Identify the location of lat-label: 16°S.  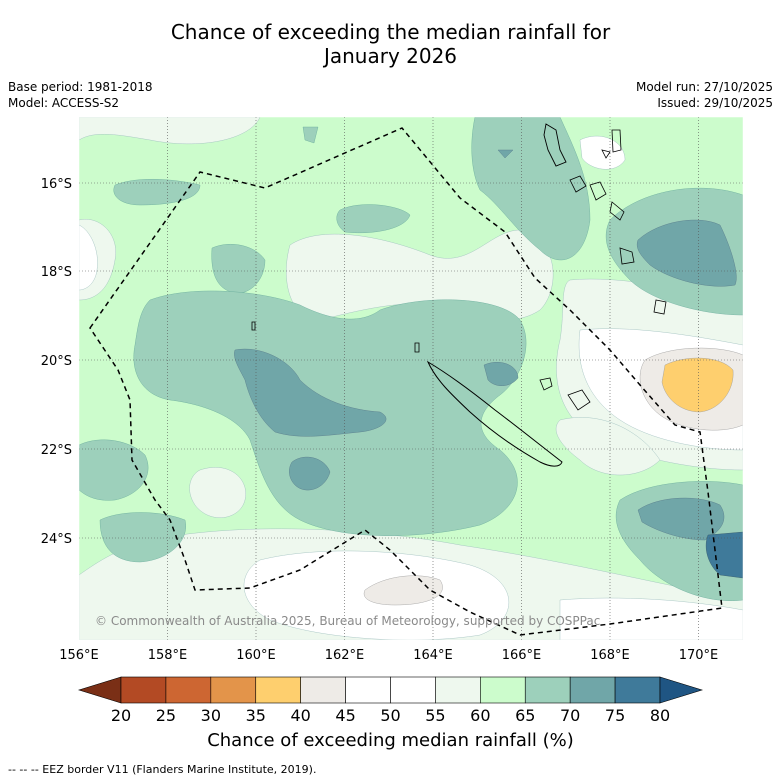
(56, 184).